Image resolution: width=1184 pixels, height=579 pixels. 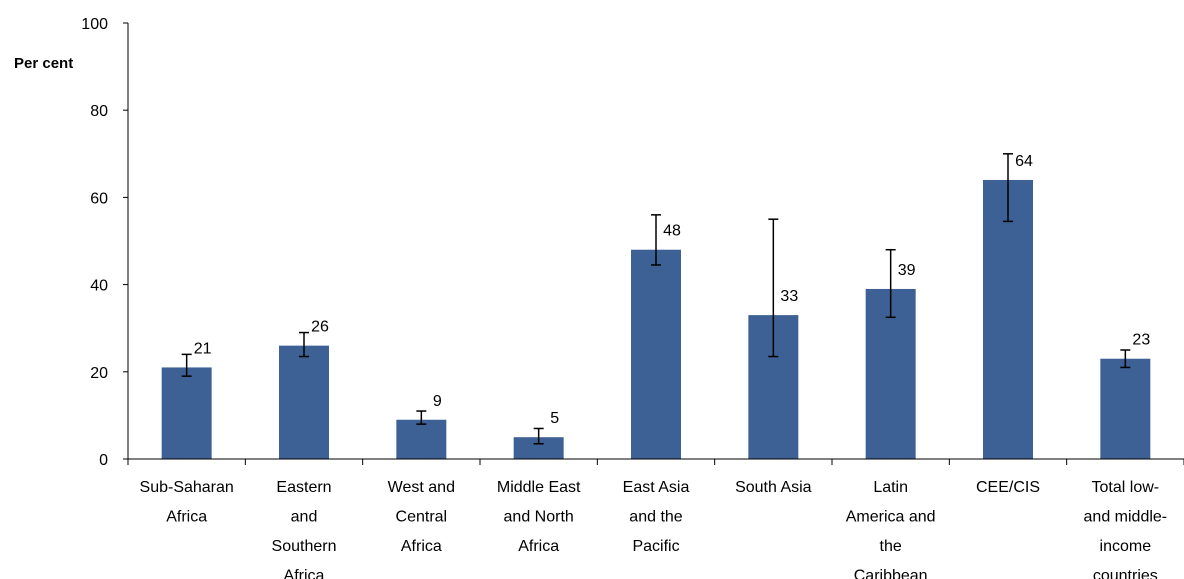 What do you see at coordinates (94, 24) in the screenshot?
I see `y-tick-label: 100` at bounding box center [94, 24].